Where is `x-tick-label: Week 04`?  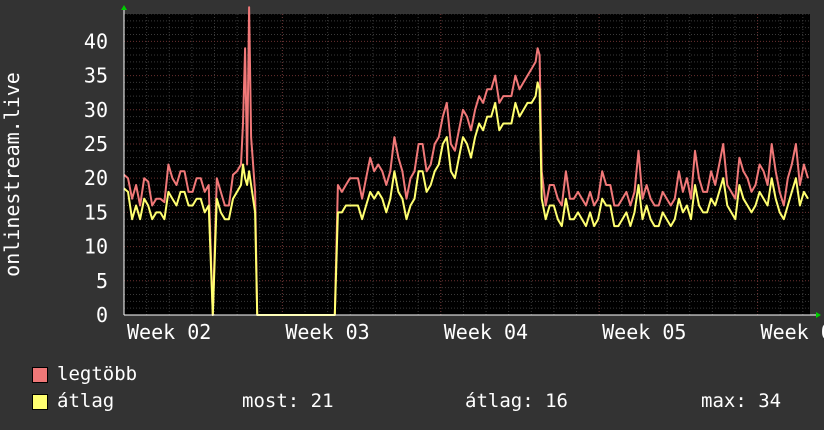
x-tick-label: Week 04 is located at coordinates (486, 332).